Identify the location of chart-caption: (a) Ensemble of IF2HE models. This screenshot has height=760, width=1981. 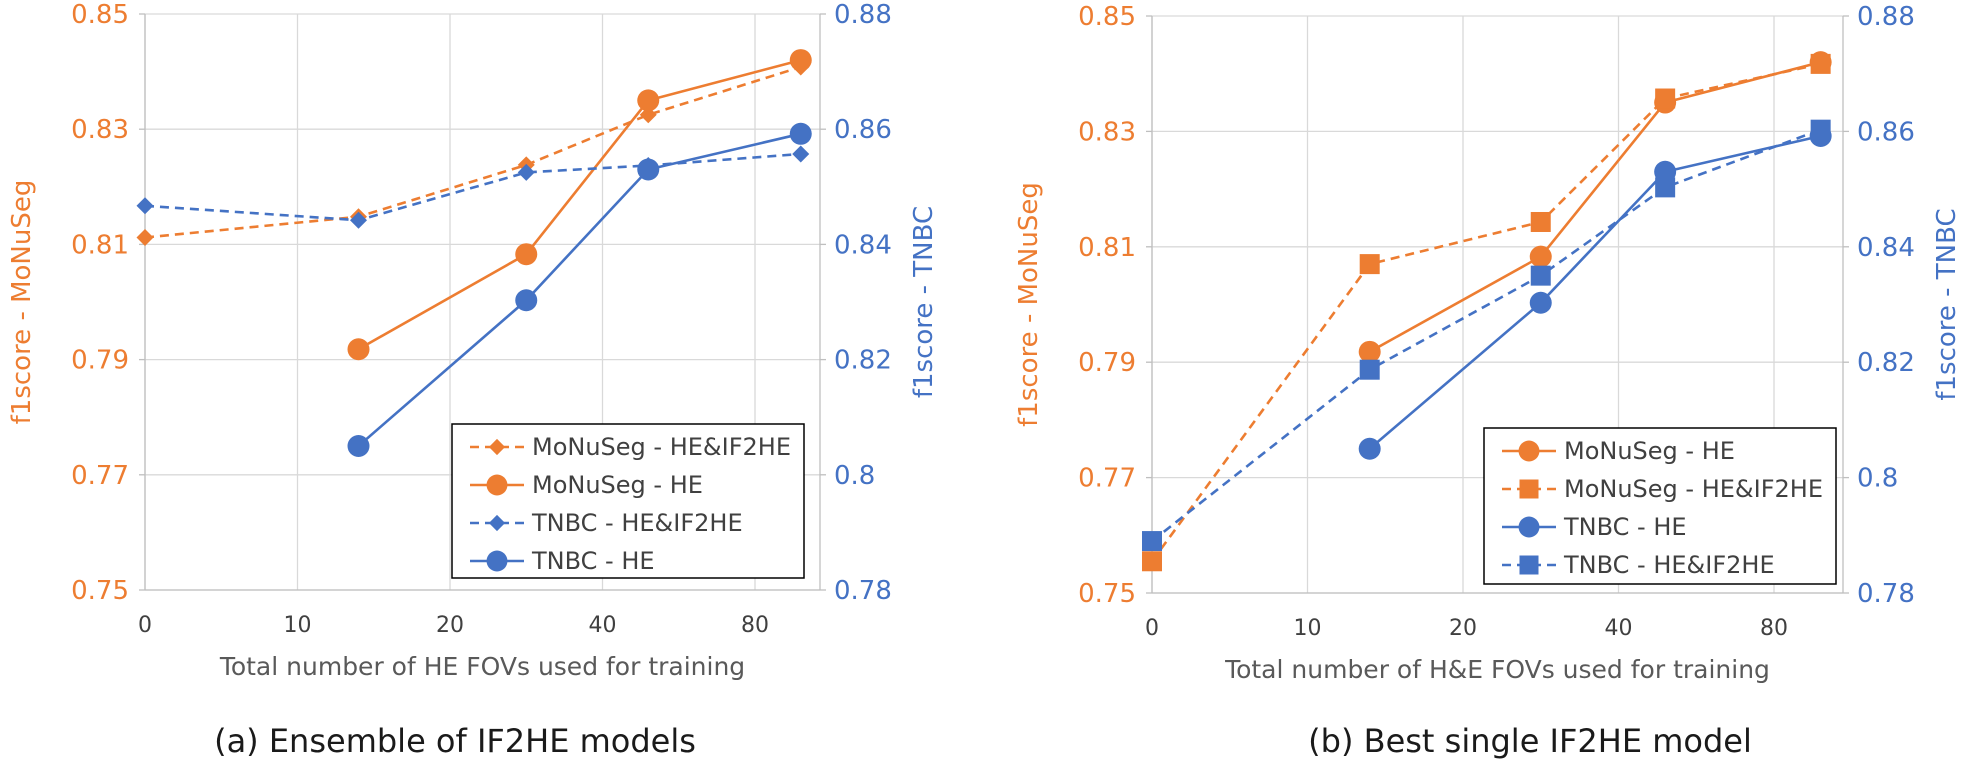
(455, 741).